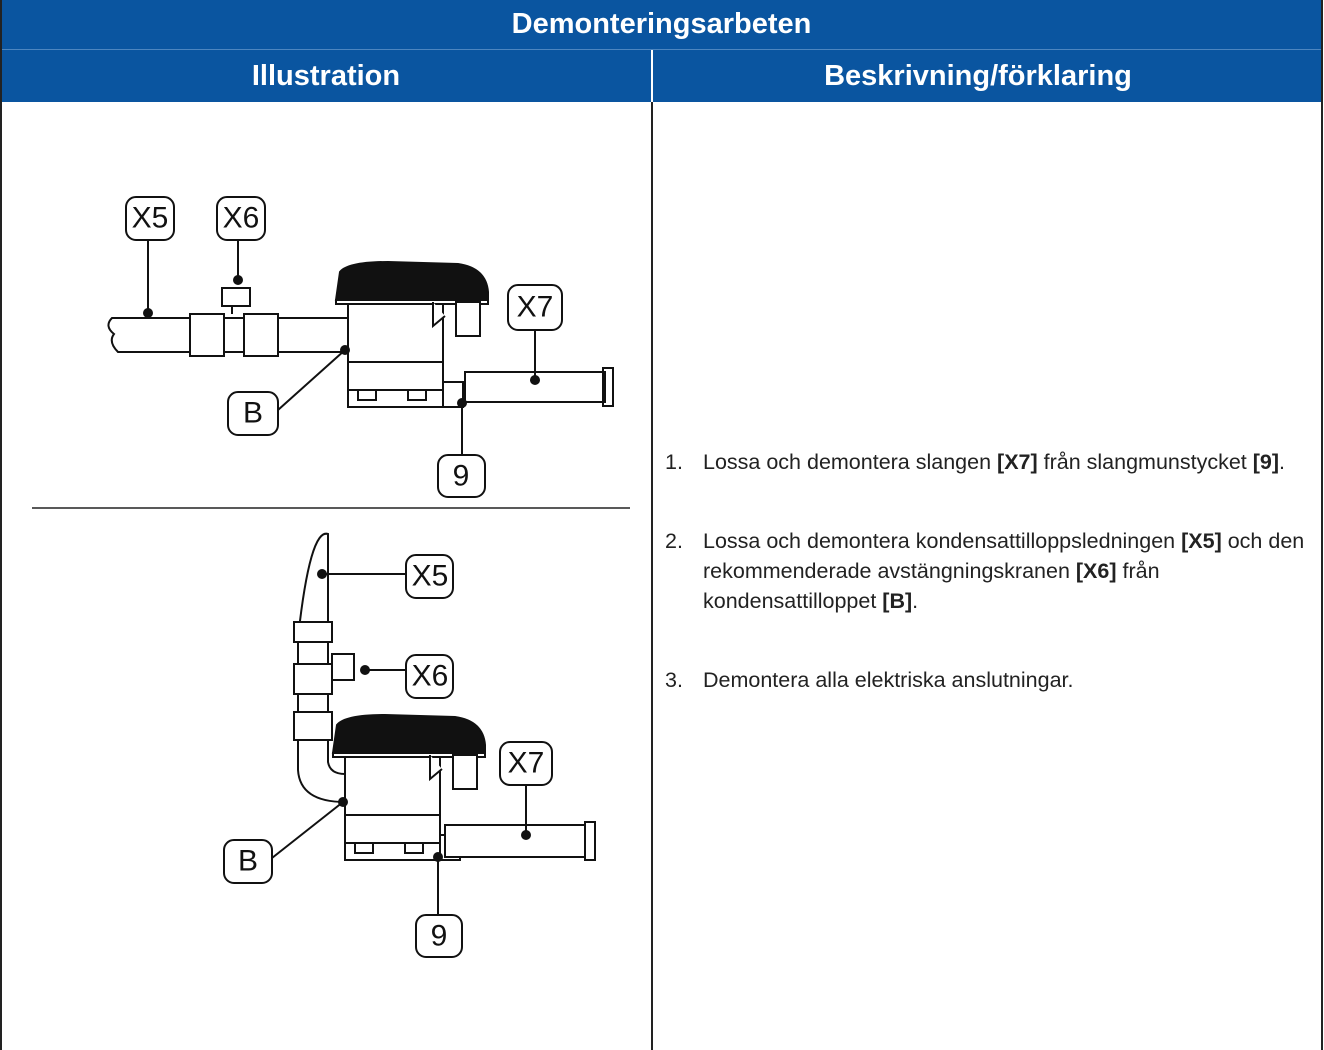 Image resolution: width=1324 pixels, height=1050 pixels. Describe the element at coordinates (1017, 462) in the screenshot. I see `reference: [X7]` at that location.